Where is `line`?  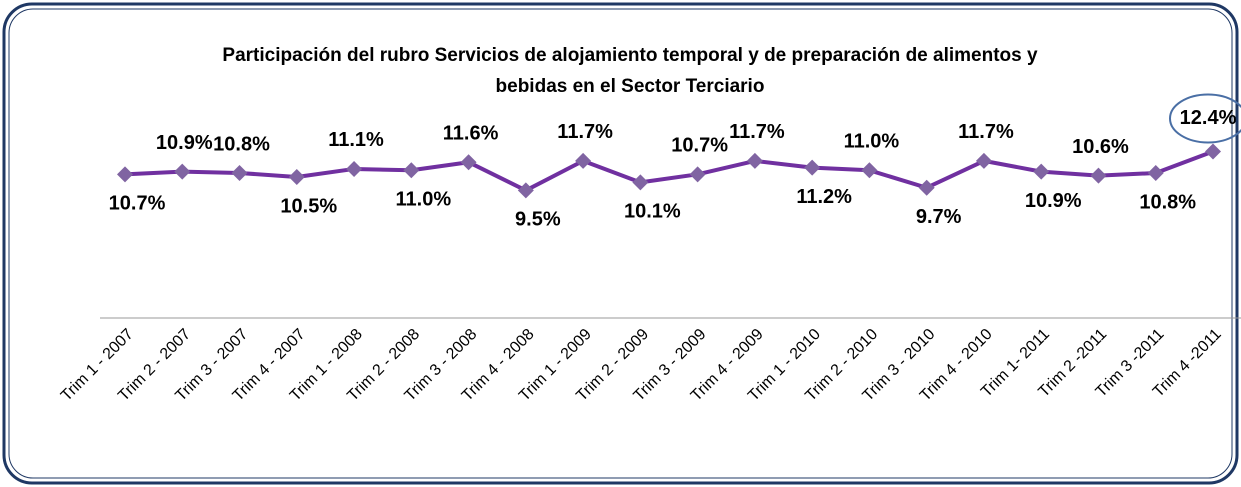 line is located at coordinates (669, 171).